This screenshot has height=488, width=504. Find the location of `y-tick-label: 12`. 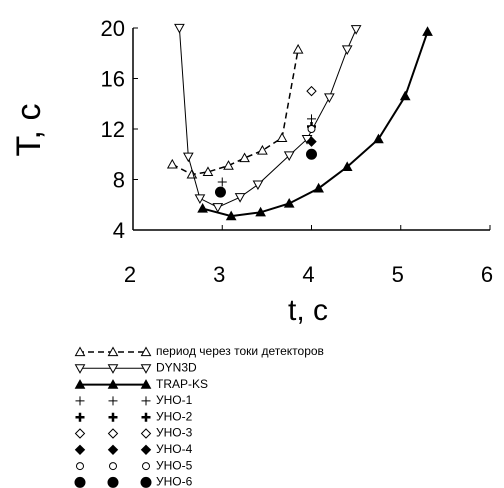

y-tick-label: 12 is located at coordinates (113, 129).